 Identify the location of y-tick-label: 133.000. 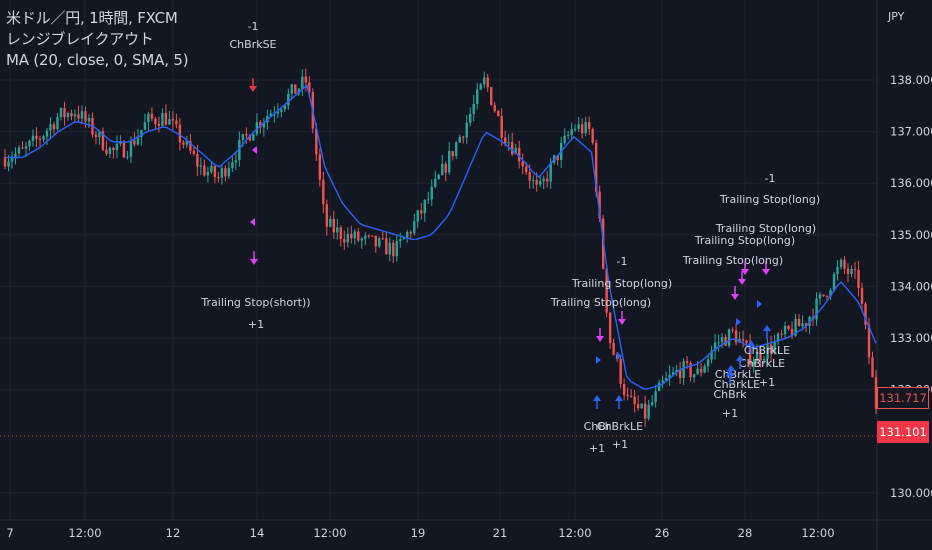
(911, 338).